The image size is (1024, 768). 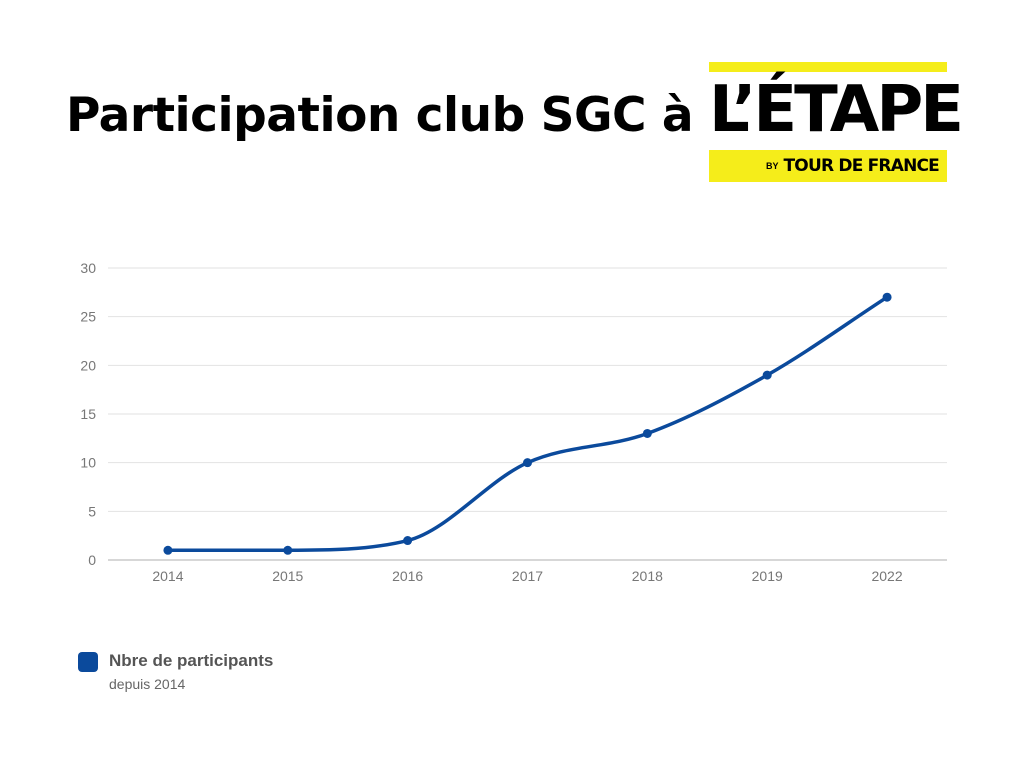 I want to click on logo-bottom-bar: BY TOUR DE FRANCE, so click(x=828, y=166).